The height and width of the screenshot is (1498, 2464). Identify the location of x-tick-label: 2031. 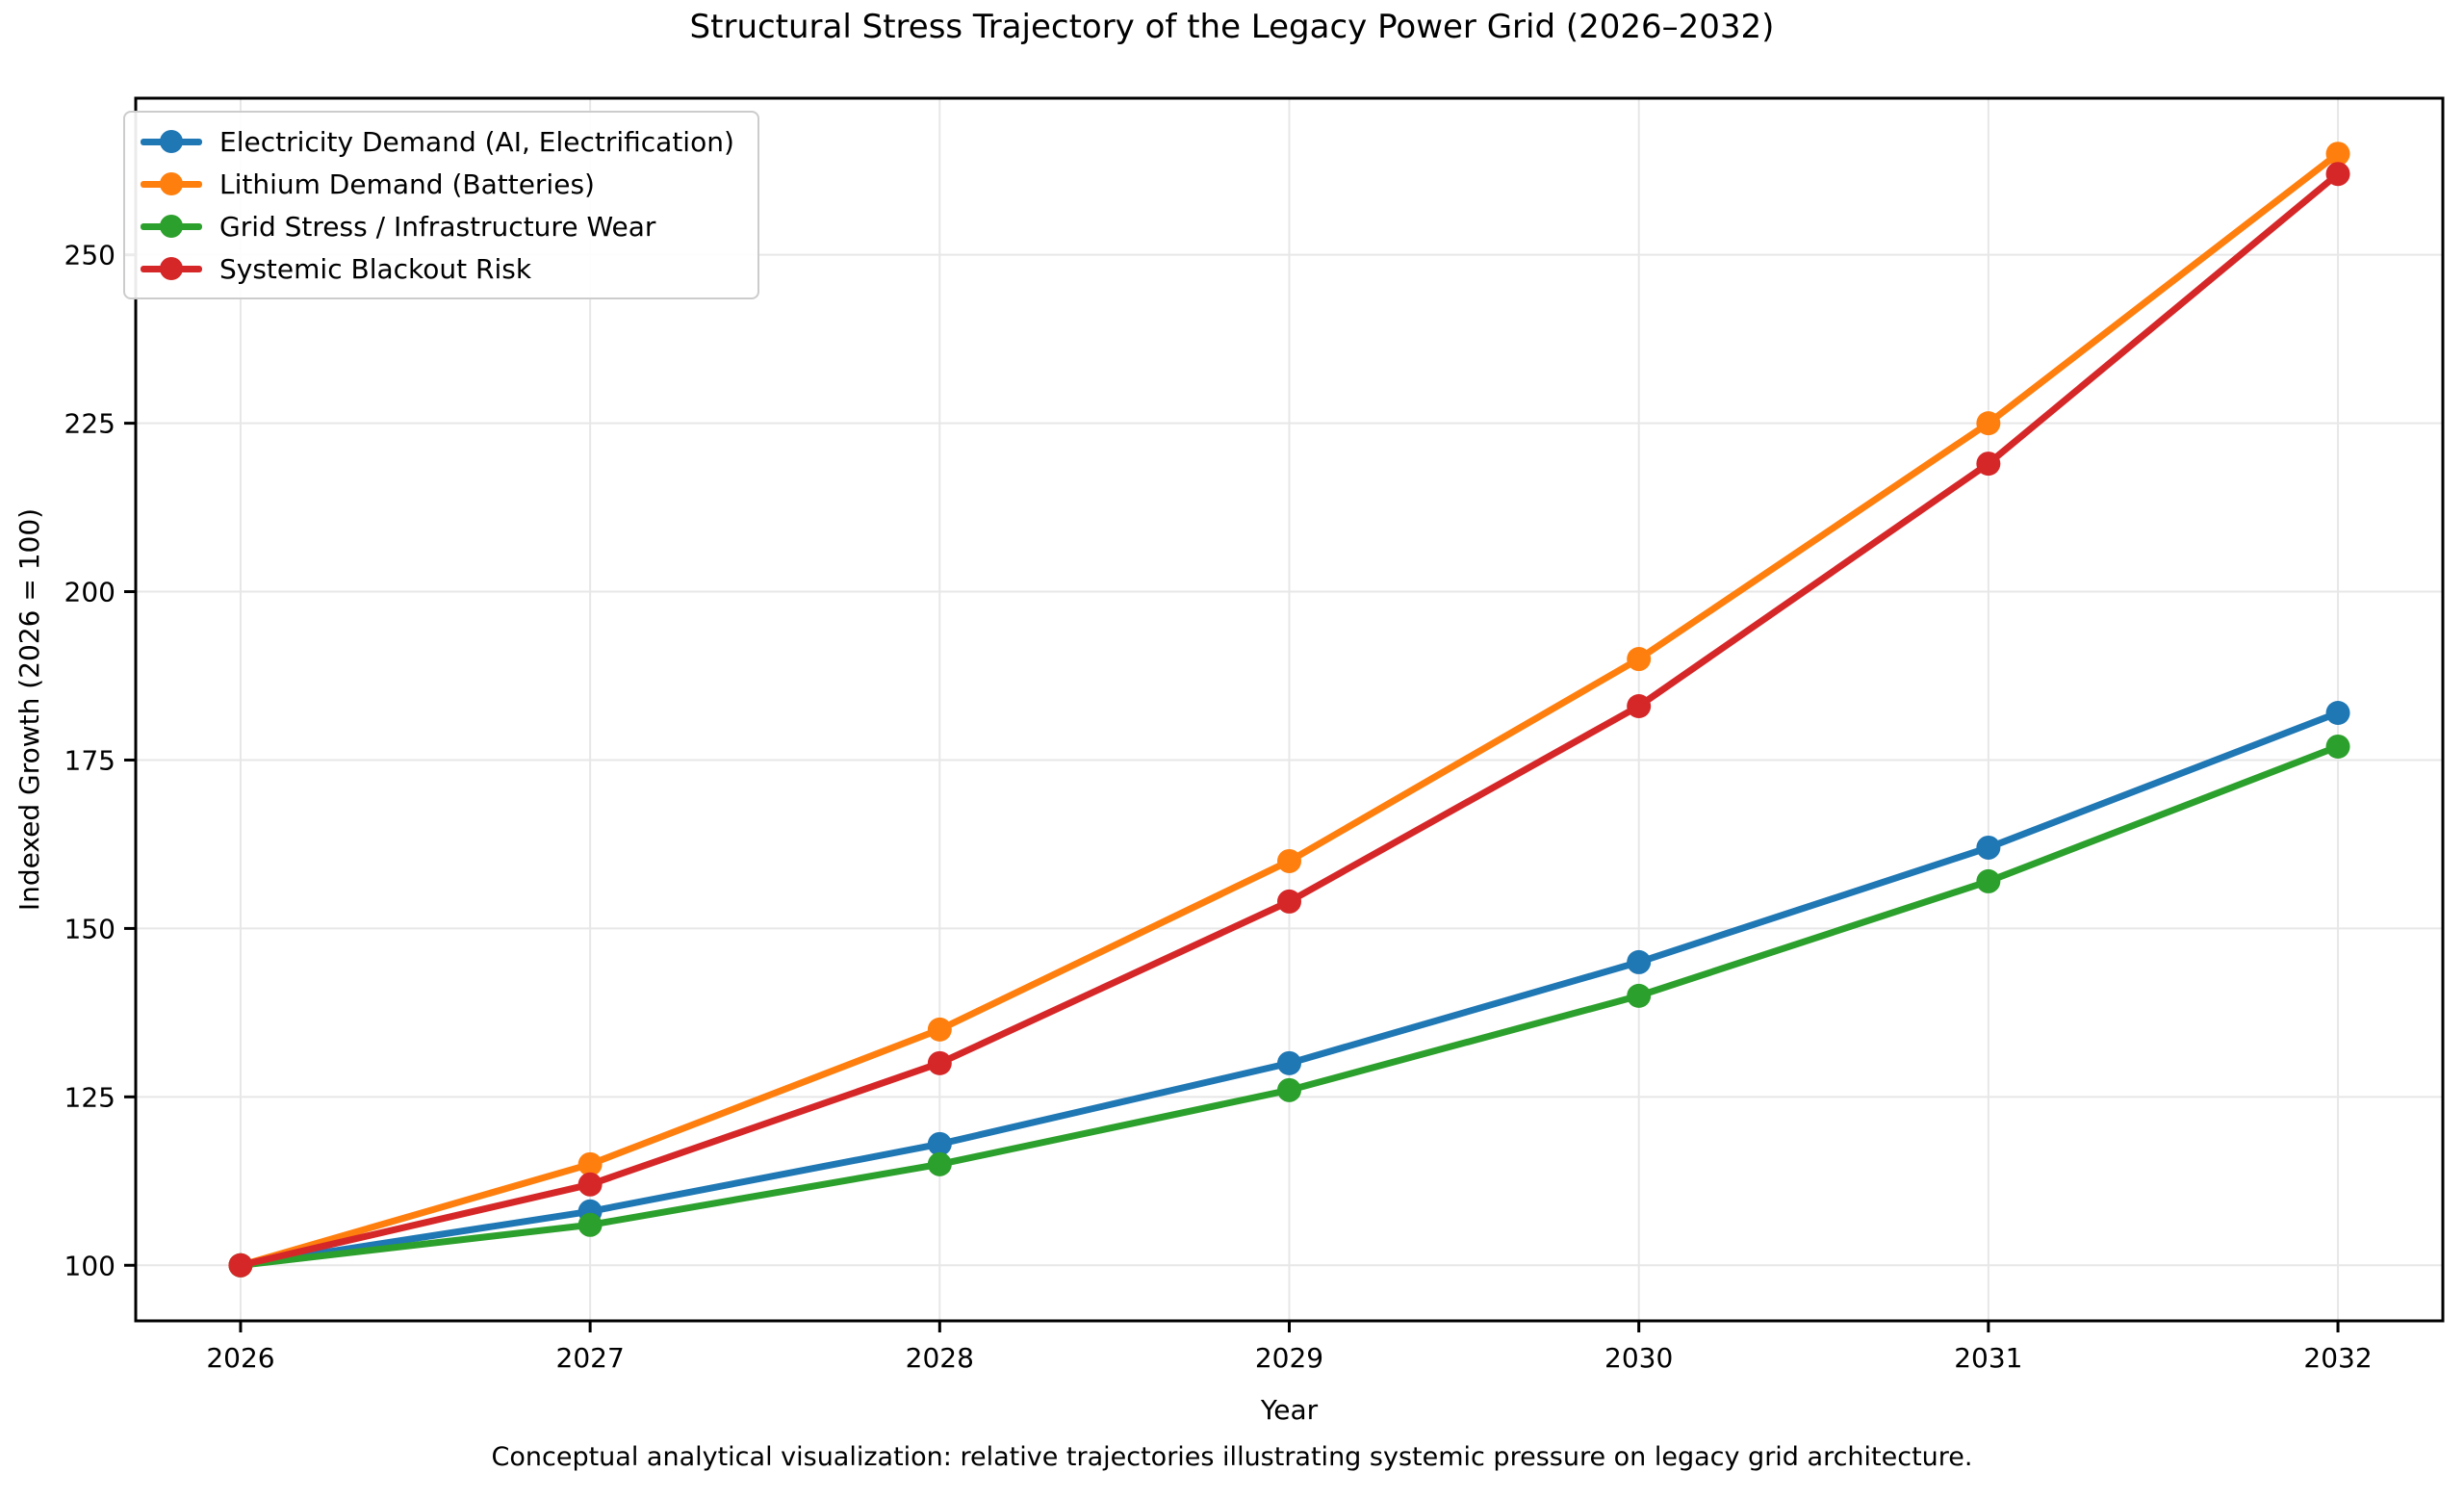
(1988, 1358).